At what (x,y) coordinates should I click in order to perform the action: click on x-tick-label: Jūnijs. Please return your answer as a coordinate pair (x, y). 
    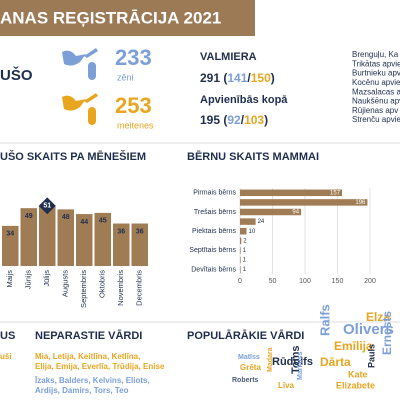
    Looking at the image, I should click on (28, 279).